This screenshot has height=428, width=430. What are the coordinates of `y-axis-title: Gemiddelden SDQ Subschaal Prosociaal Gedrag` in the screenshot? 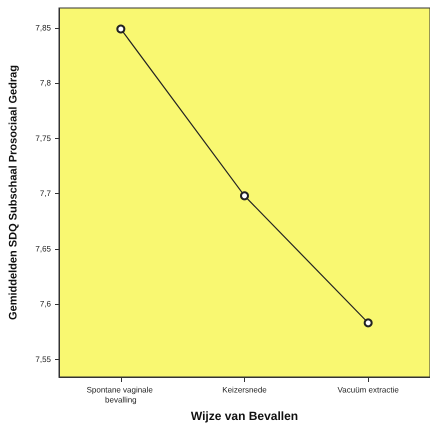 It's located at (14, 192).